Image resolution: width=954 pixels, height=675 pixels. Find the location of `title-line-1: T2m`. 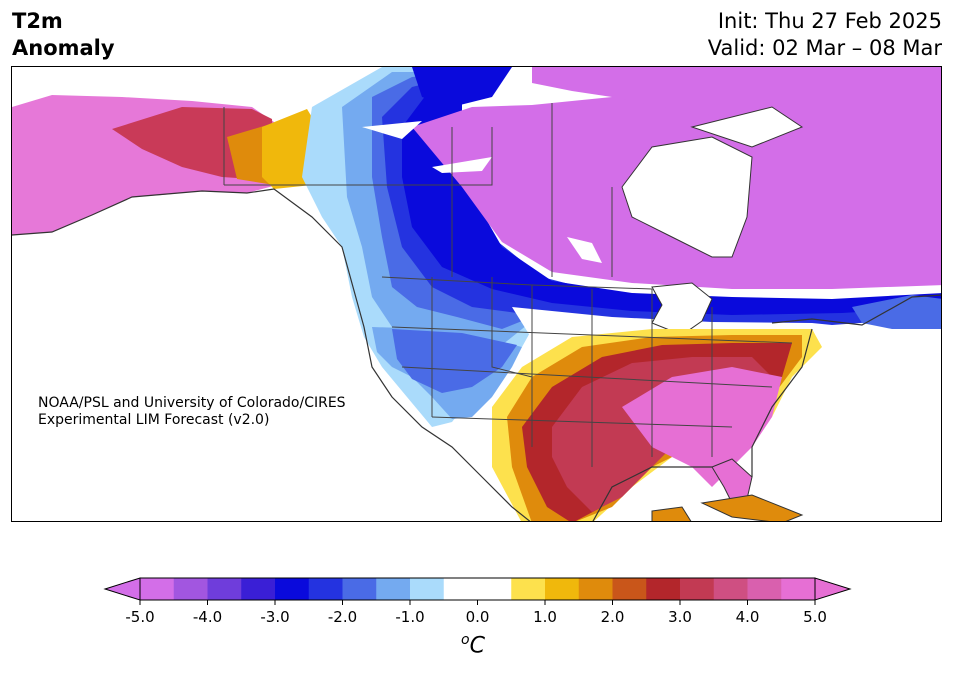

title-line-1: T2m is located at coordinates (37, 21).